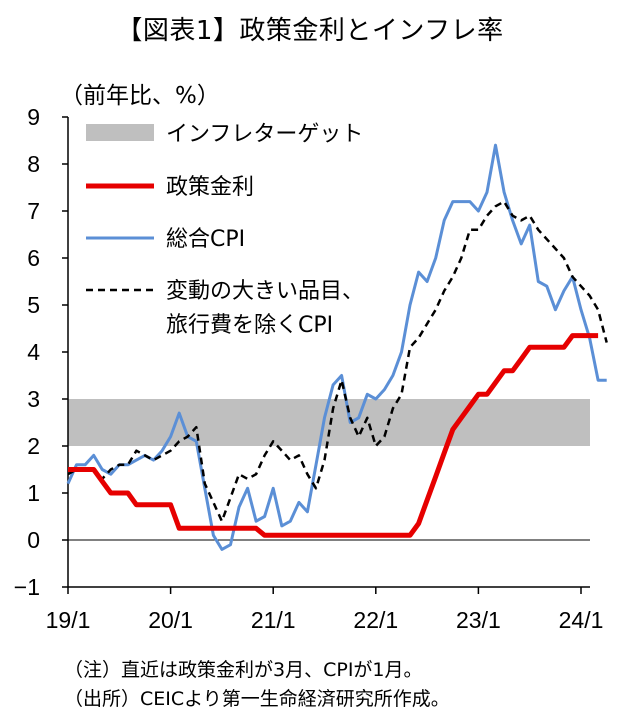  I want to click on inflation-target-band, so click(329, 422).